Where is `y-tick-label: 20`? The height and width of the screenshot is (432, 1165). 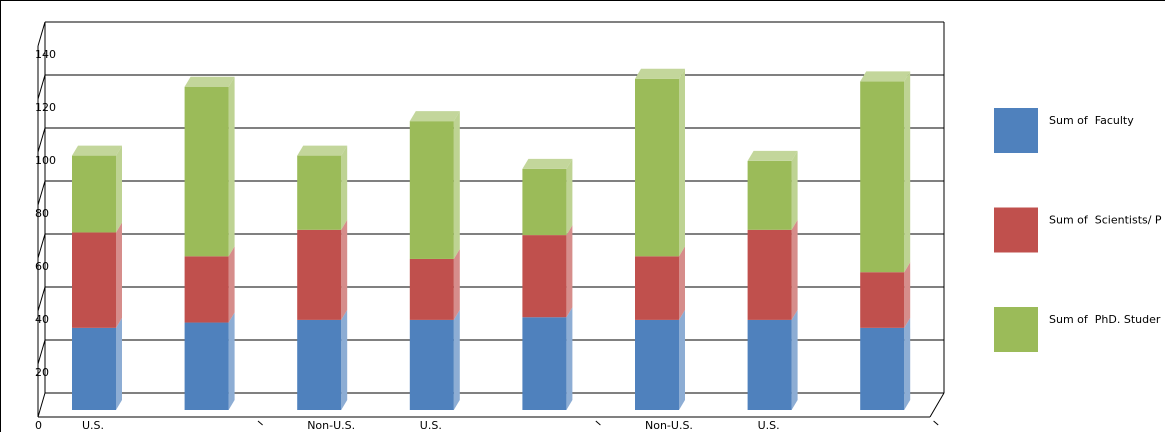
y-tick-label: 20 is located at coordinates (42, 372).